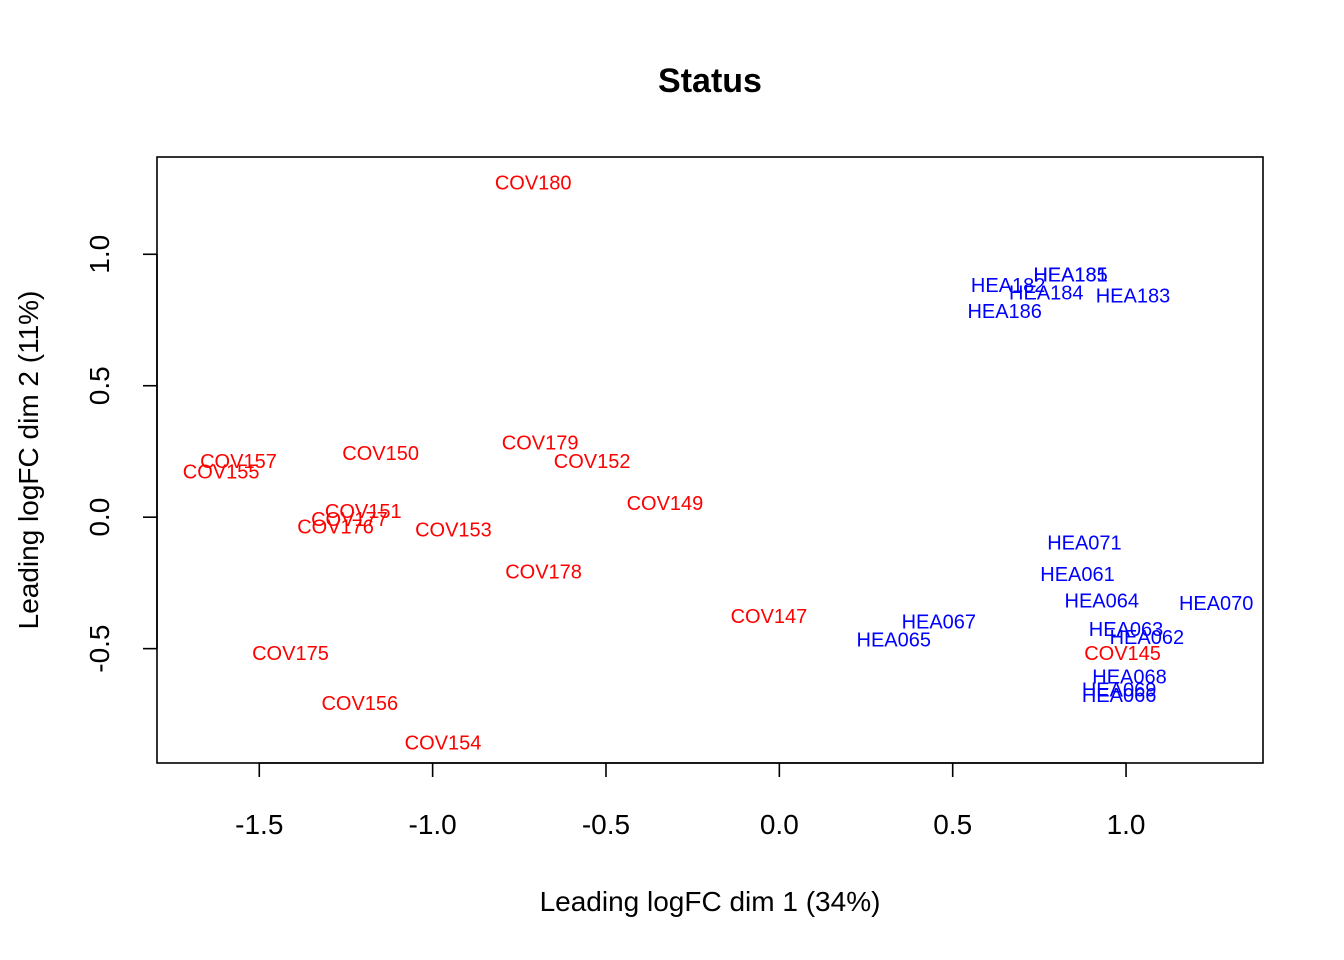  I want to click on point-label-cov154: COV154, so click(443, 743).